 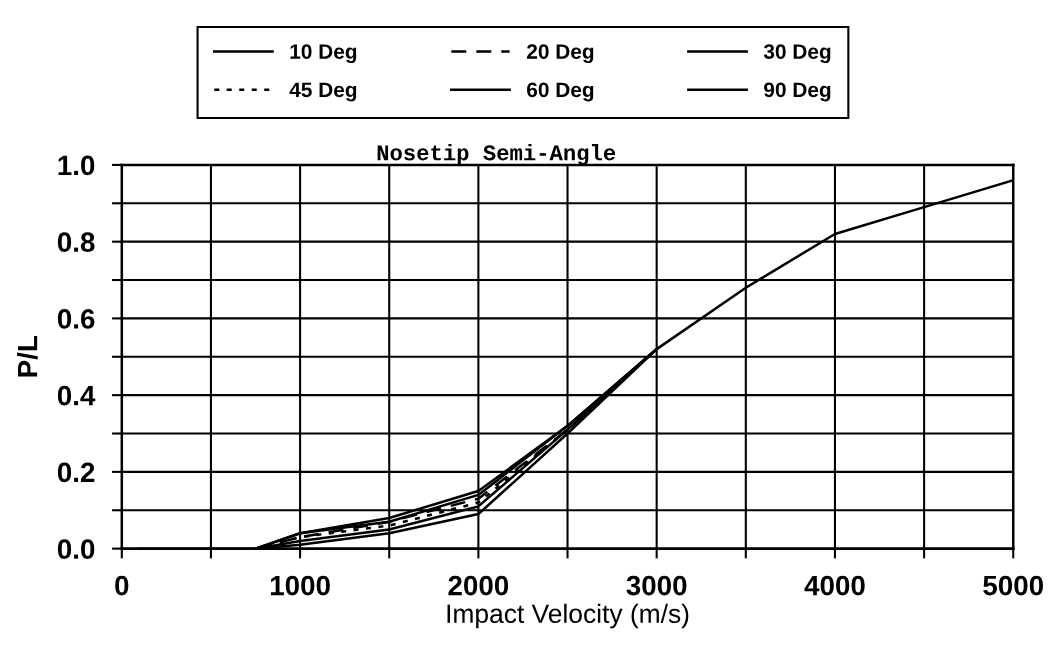 What do you see at coordinates (323, 54) in the screenshot?
I see `legend-label: 10 Deg` at bounding box center [323, 54].